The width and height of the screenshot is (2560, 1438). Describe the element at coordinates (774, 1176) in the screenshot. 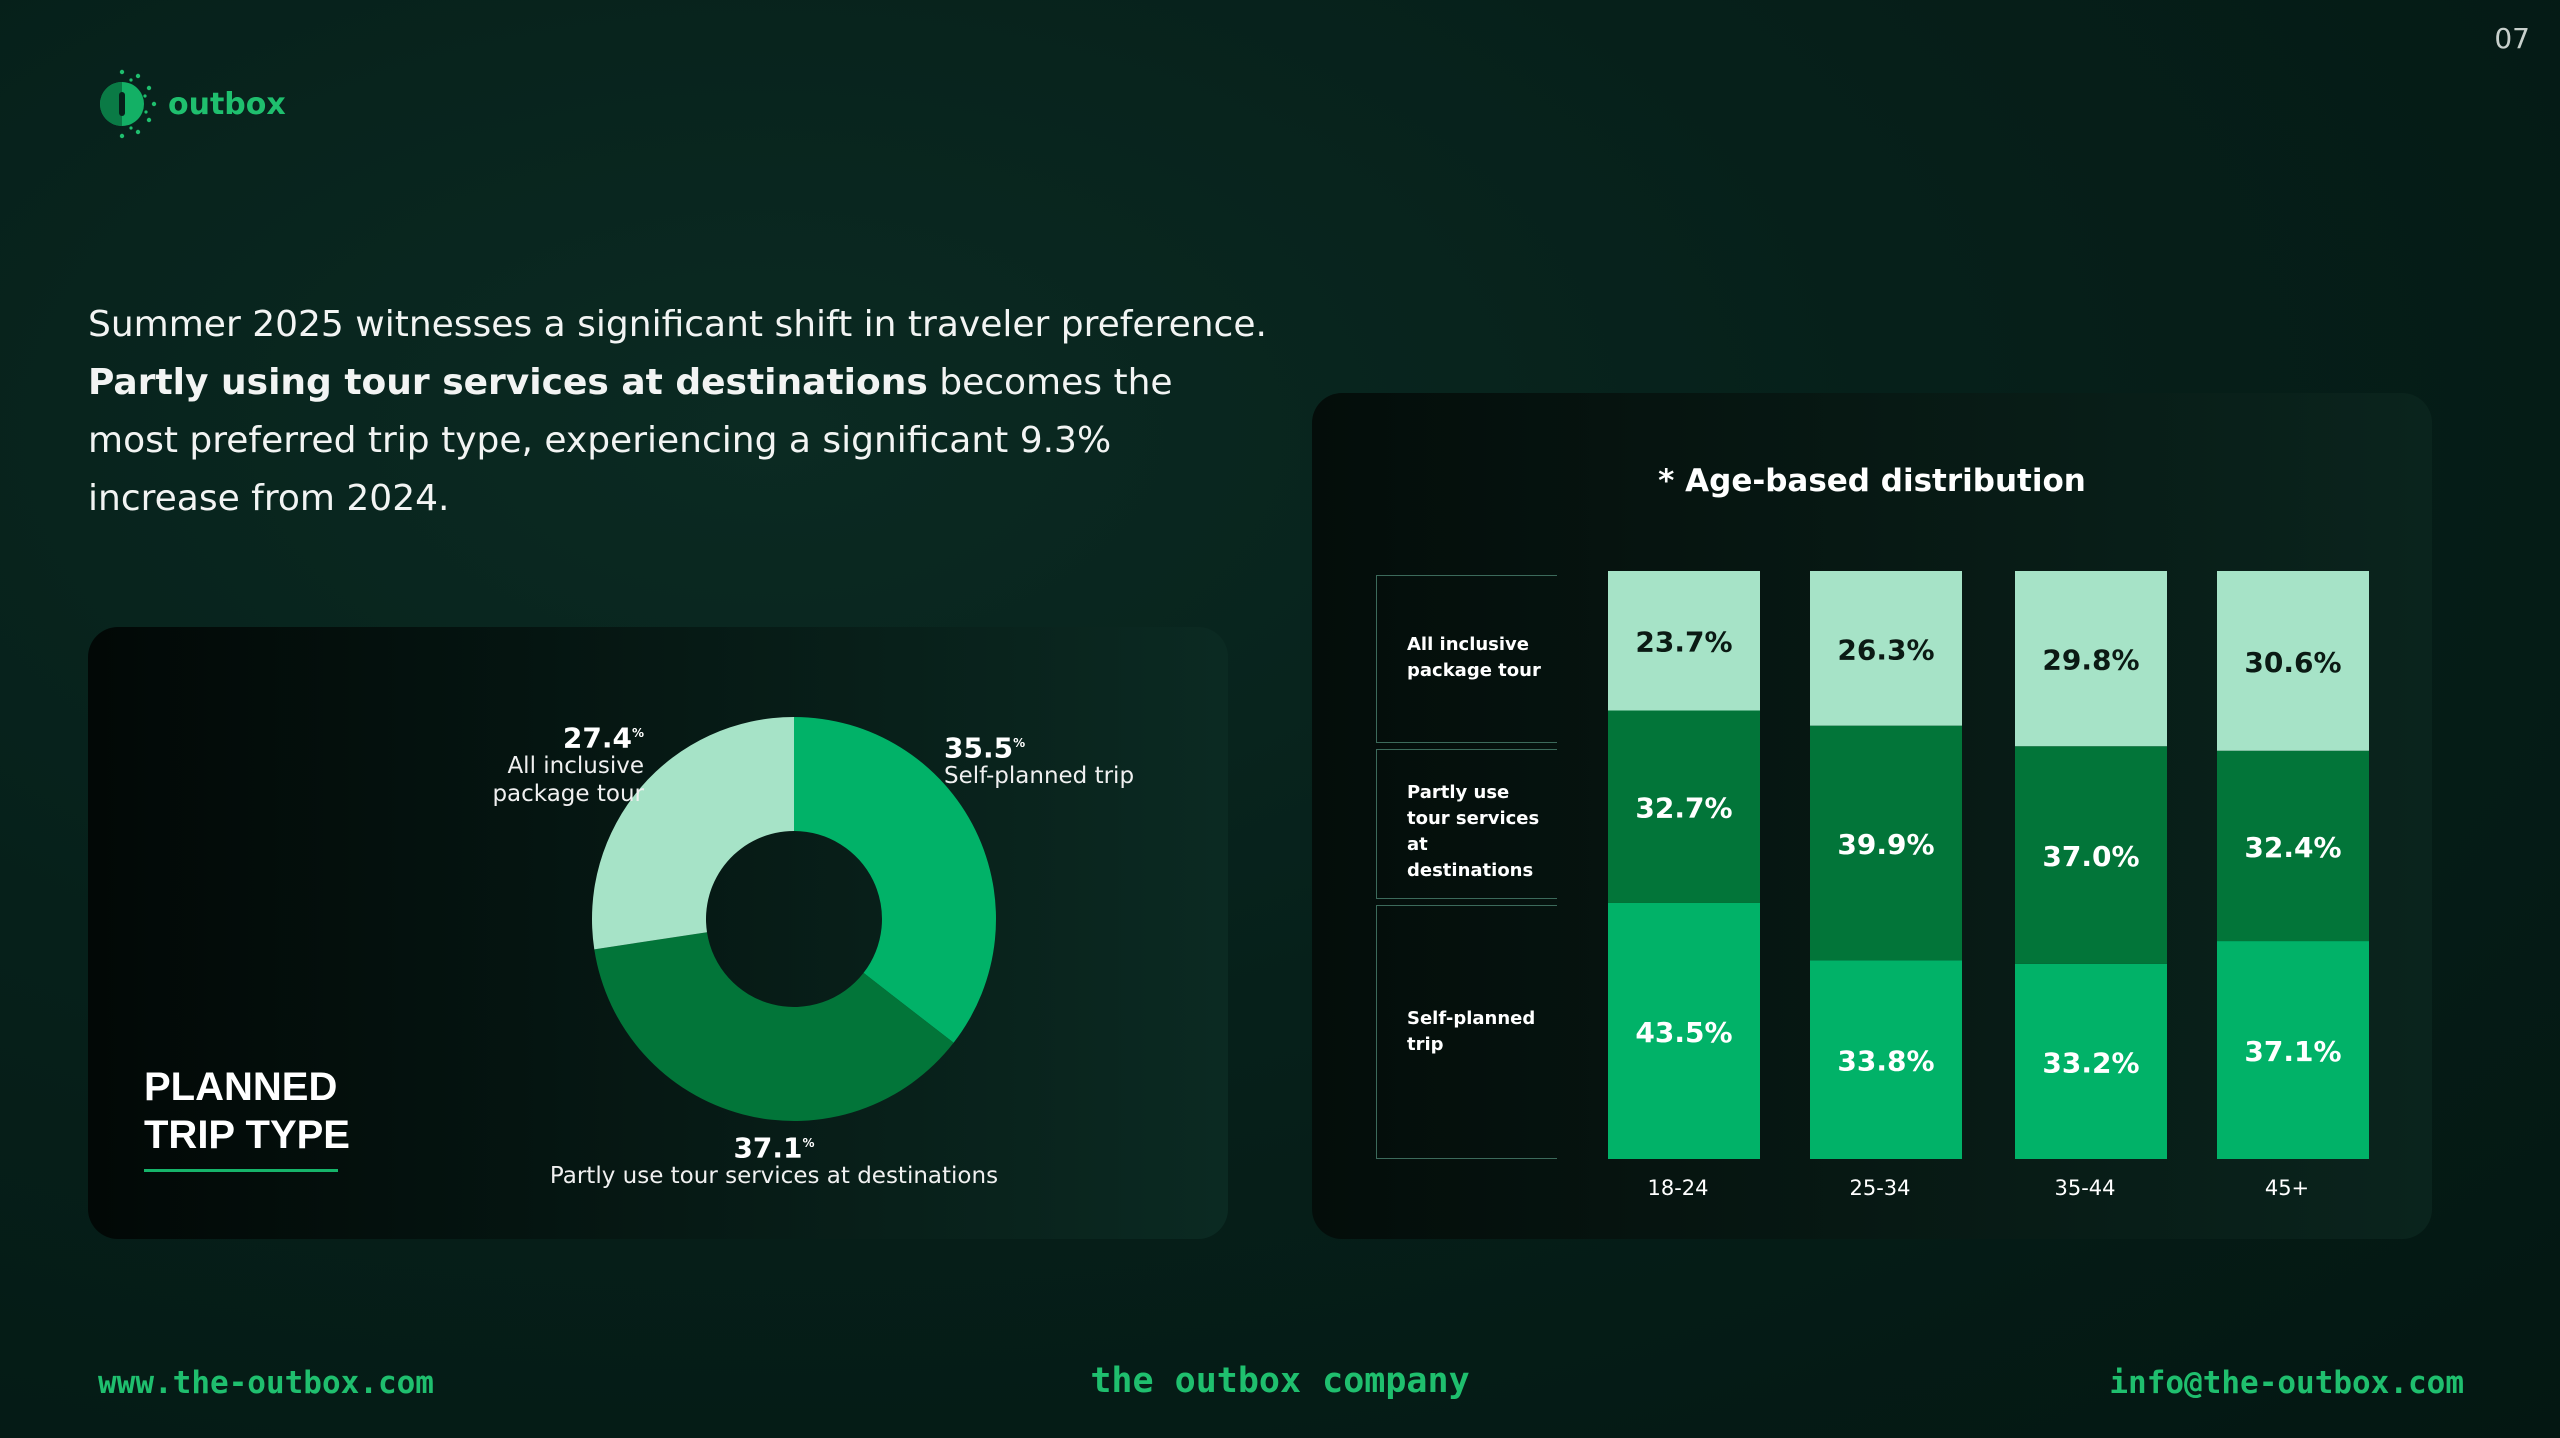

I see `donut-category-1: Partly use tour services at destinations` at that location.